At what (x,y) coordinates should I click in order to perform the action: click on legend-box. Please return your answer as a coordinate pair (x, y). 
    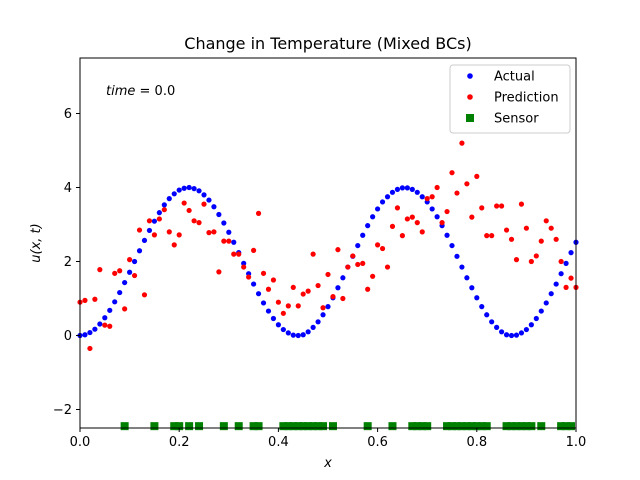
    Looking at the image, I should click on (510, 99).